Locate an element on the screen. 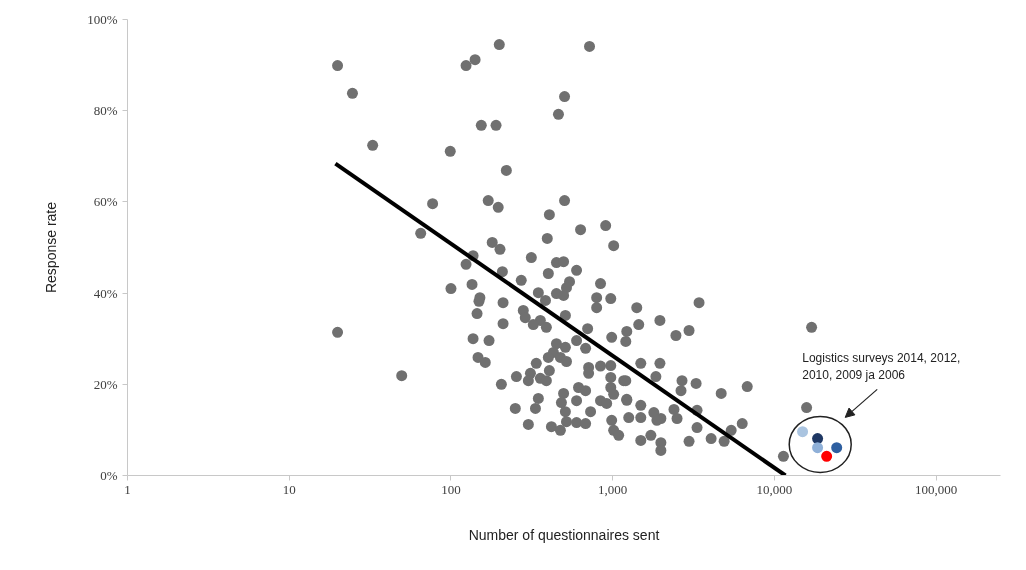  x-tick-label: 1 is located at coordinates (127, 489).